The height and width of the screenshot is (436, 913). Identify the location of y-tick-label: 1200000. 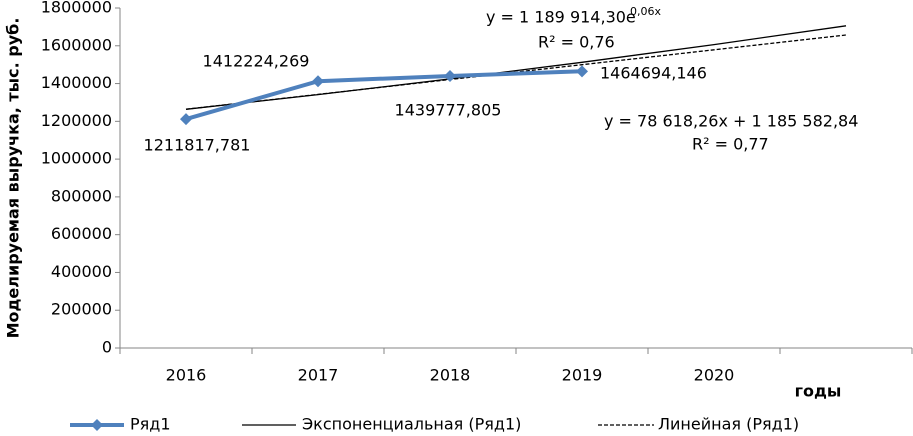
(76, 120).